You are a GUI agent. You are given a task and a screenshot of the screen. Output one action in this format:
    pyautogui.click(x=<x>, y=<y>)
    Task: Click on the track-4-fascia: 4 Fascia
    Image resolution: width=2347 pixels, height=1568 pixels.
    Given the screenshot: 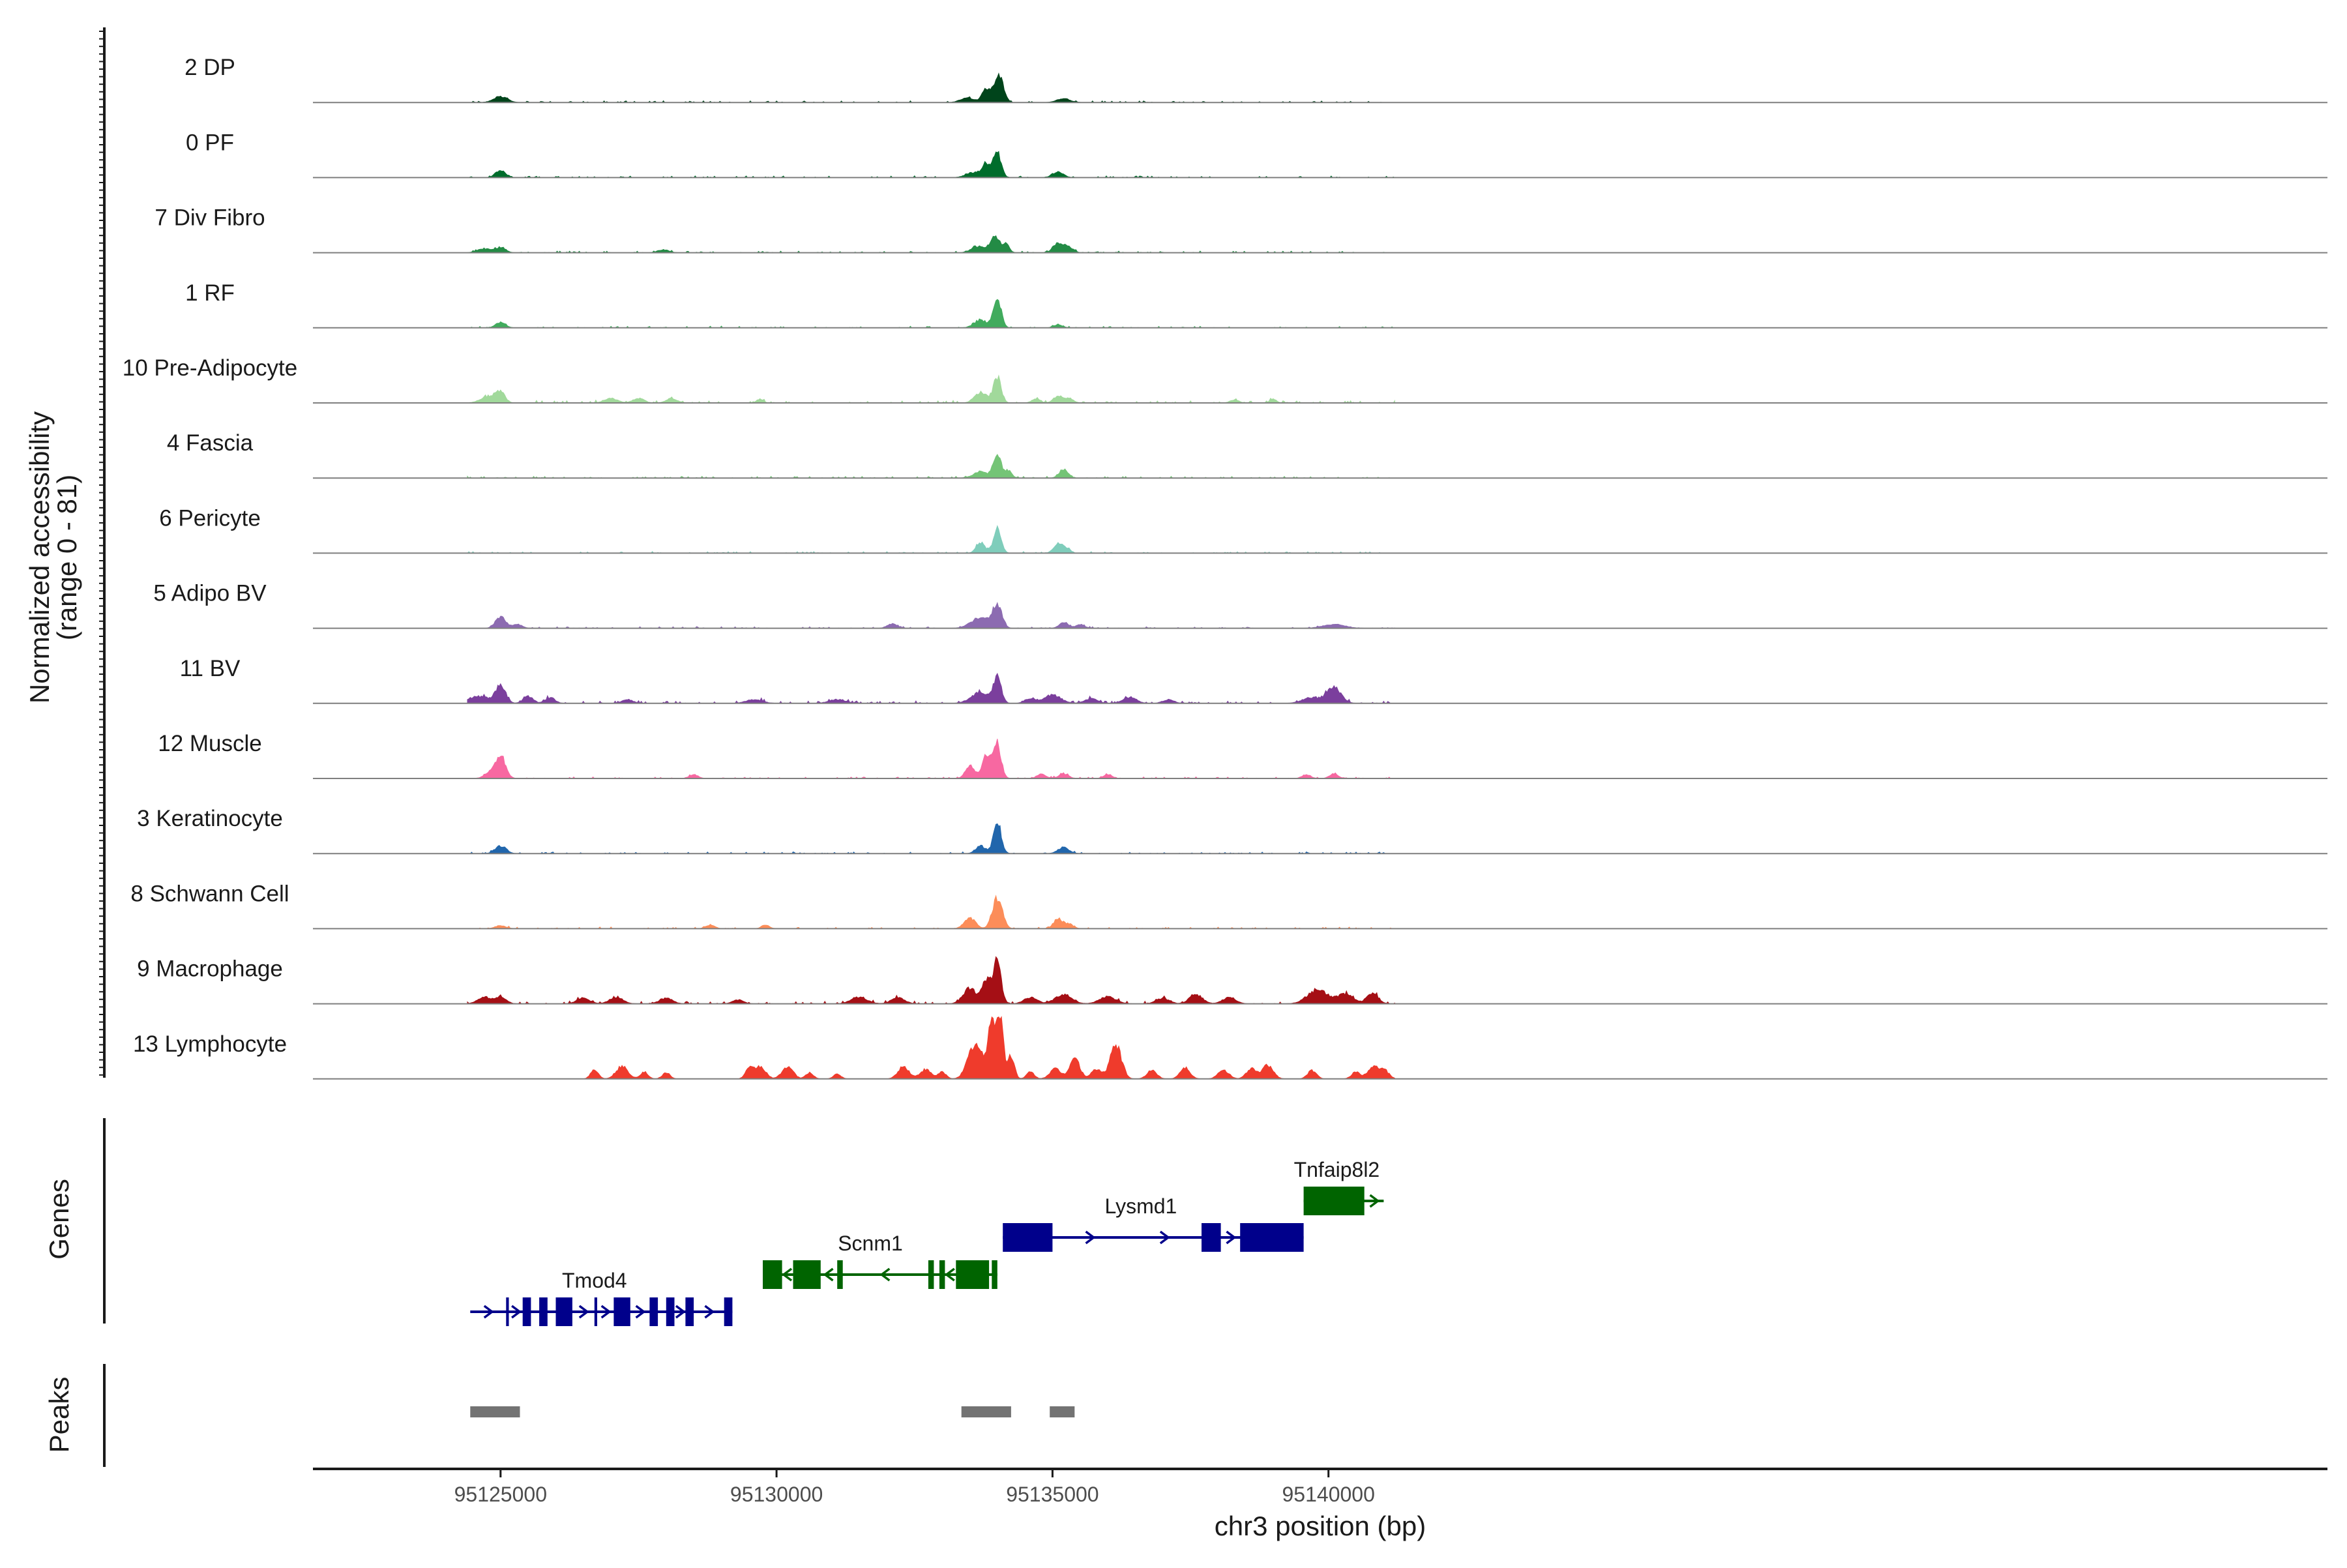 What is the action you would take?
    pyautogui.click(x=1247, y=455)
    